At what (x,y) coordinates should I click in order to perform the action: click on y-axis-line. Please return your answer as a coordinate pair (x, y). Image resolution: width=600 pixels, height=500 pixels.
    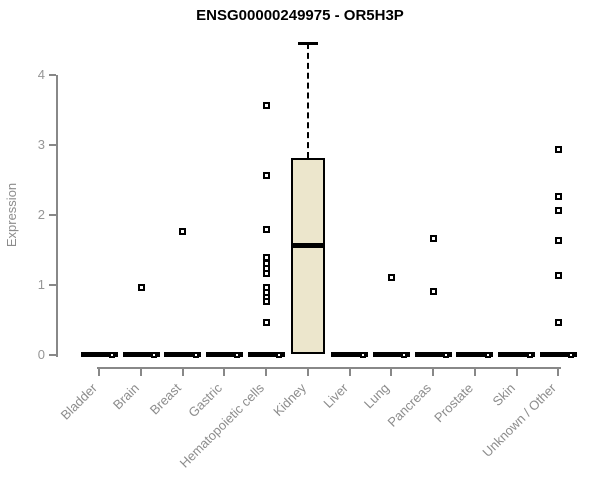
    Looking at the image, I should click on (57, 216).